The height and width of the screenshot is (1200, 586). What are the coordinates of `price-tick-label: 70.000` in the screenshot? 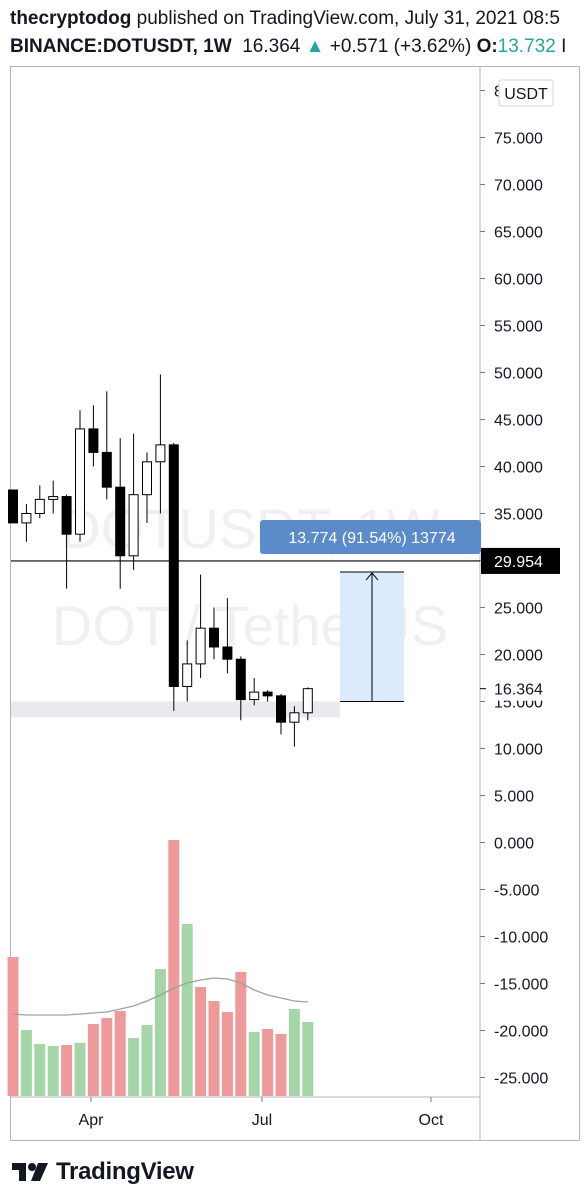 It's located at (518, 186).